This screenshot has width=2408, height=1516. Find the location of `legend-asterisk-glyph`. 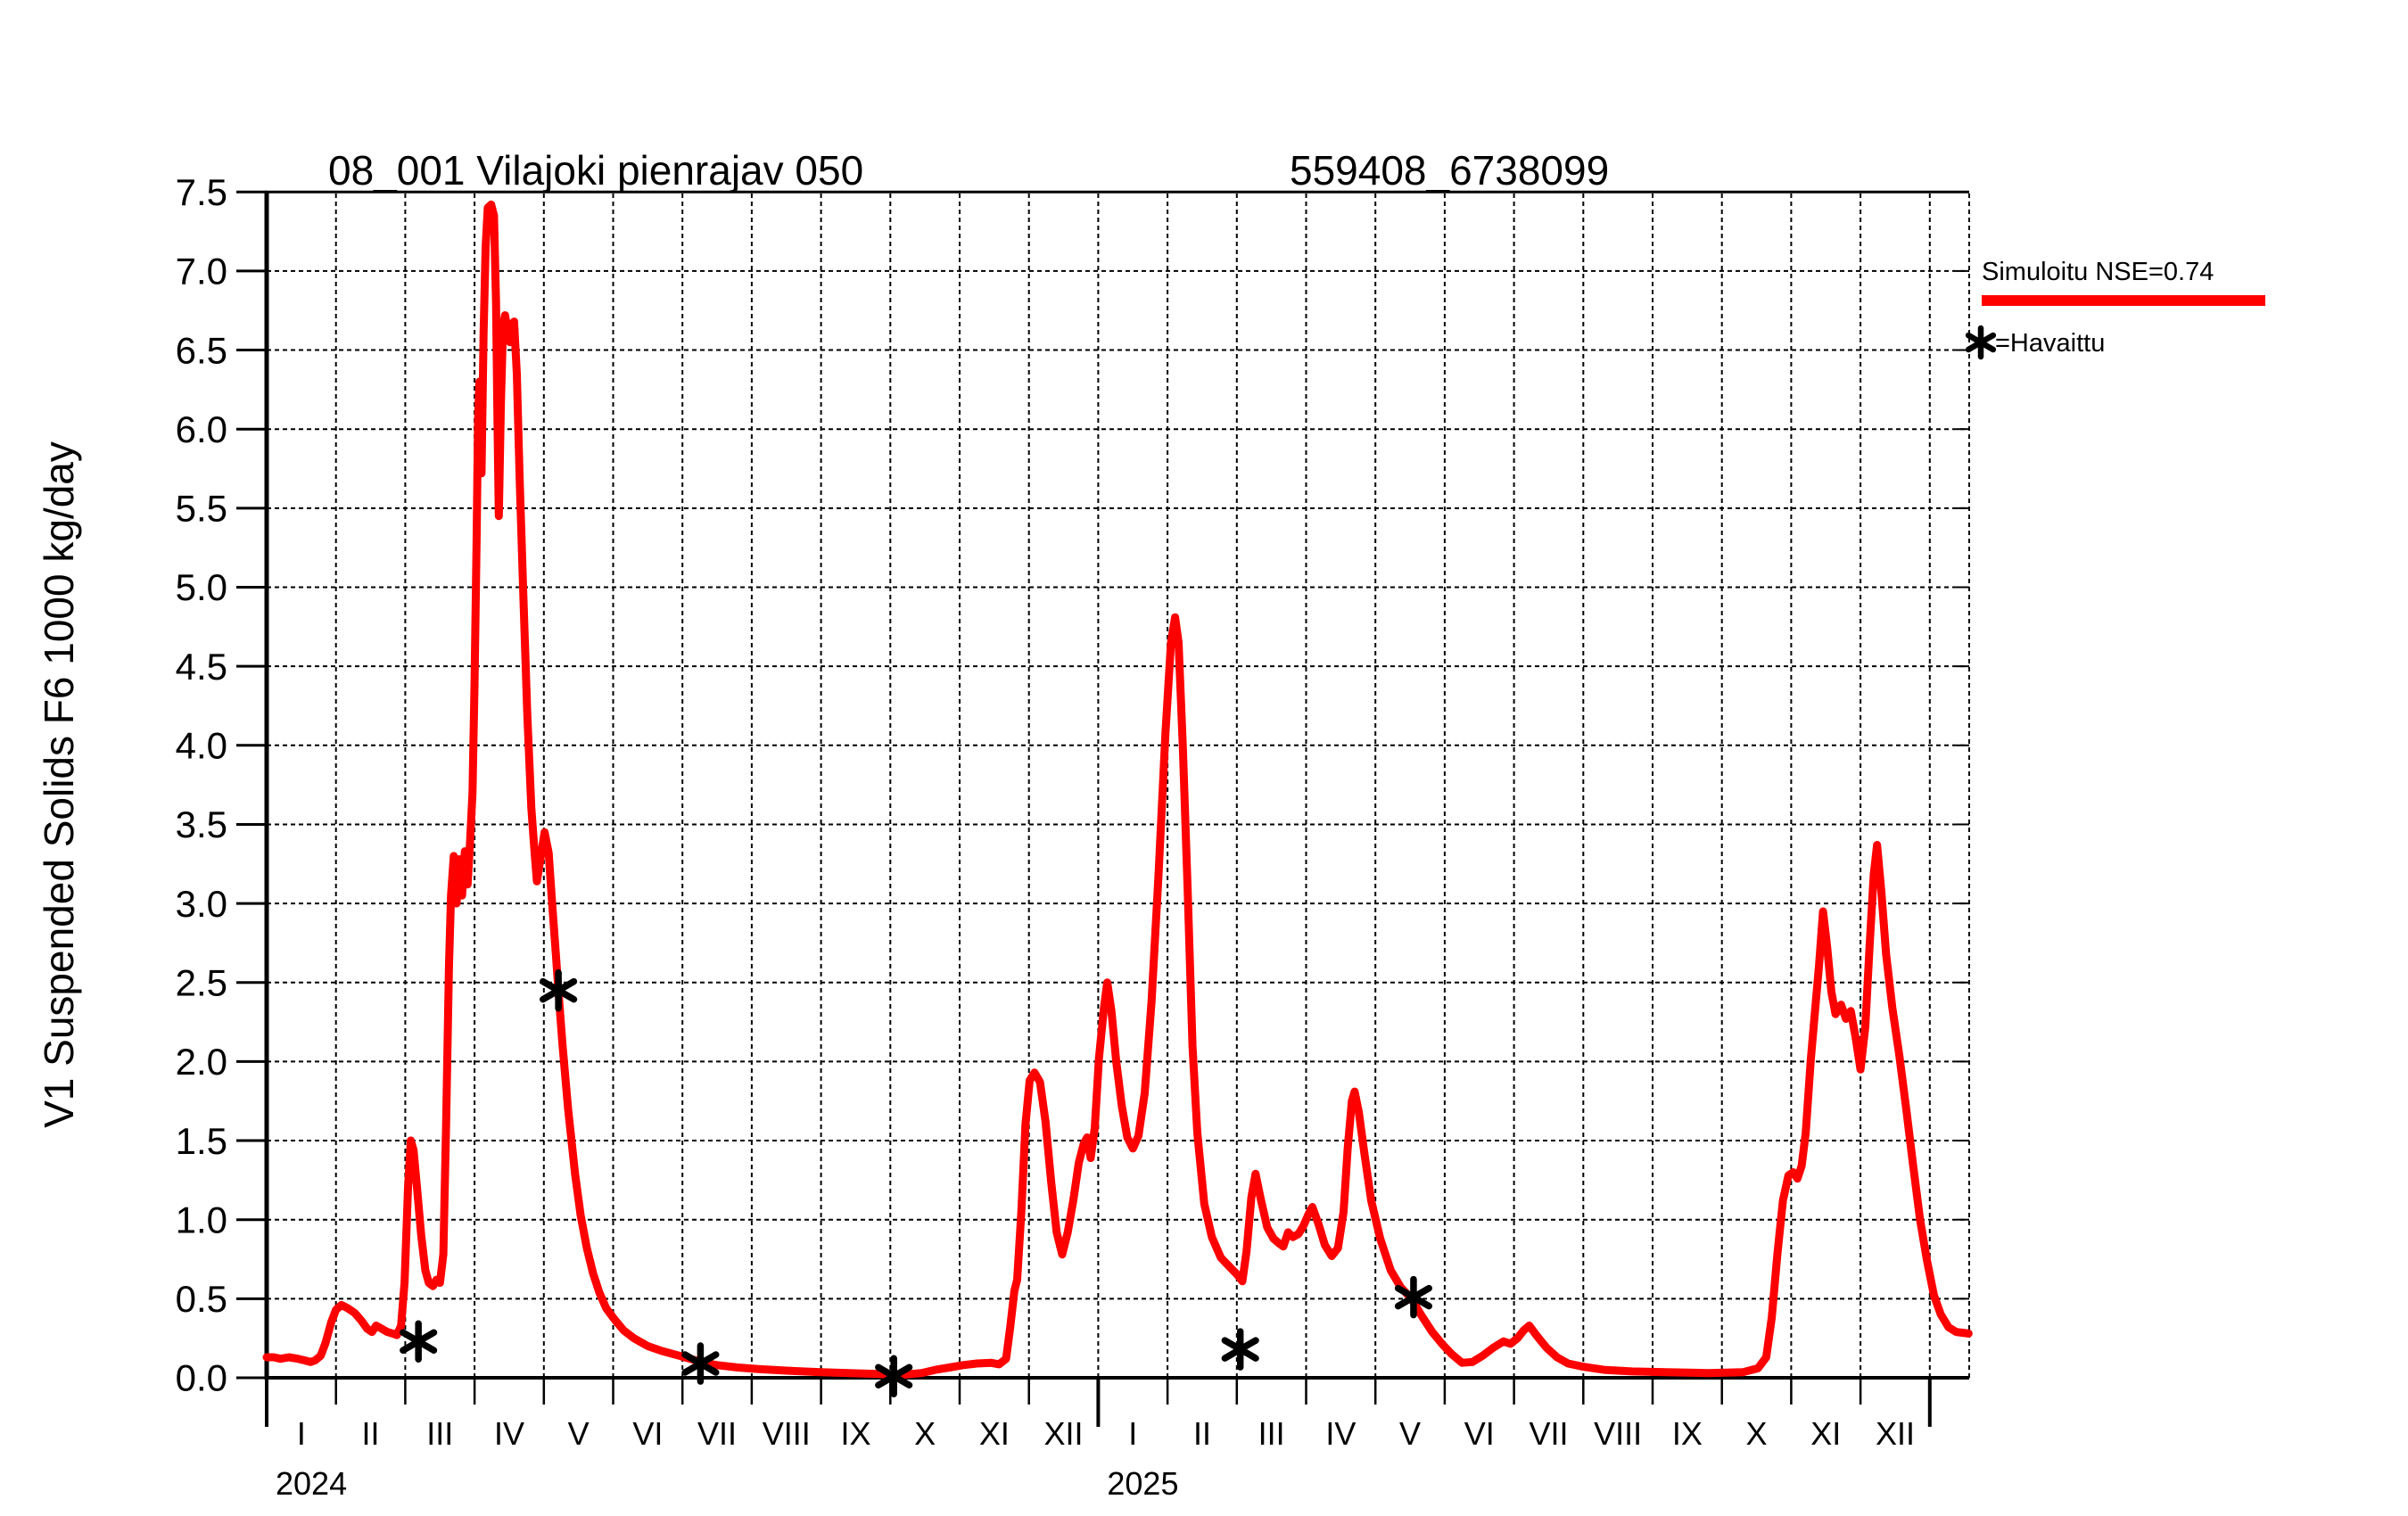

legend-asterisk-glyph is located at coordinates (1981, 342).